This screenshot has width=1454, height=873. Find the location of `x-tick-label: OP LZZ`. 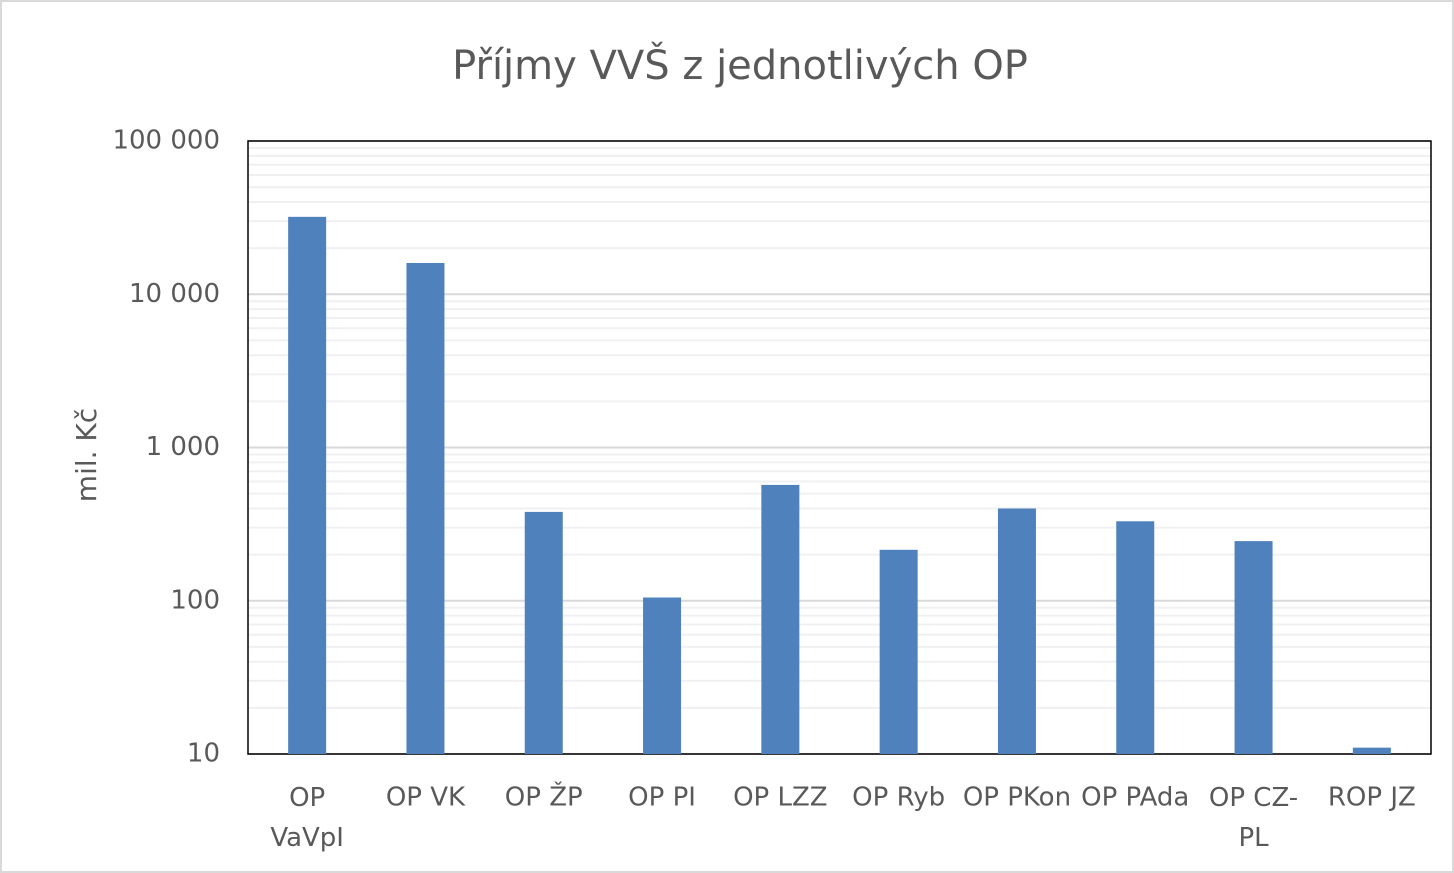

x-tick-label: OP LZZ is located at coordinates (780, 798).